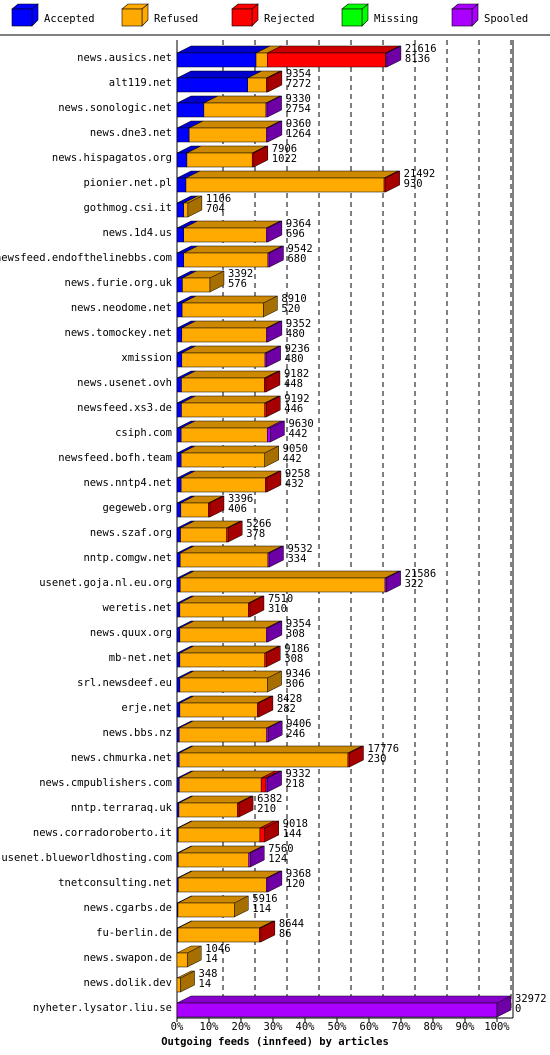  What do you see at coordinates (274, 1027) in the screenshot?
I see `x-tick-label: 30%` at bounding box center [274, 1027].